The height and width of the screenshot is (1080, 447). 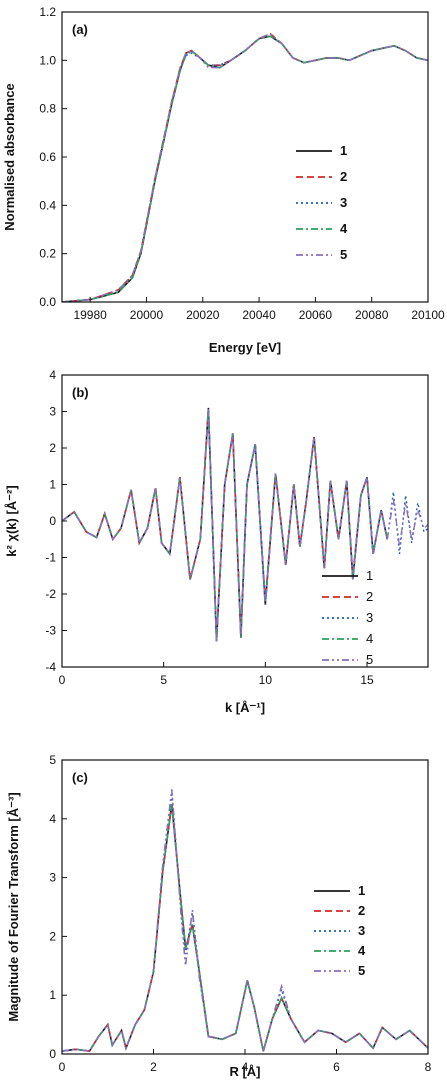 What do you see at coordinates (52, 760) in the screenshot?
I see `y-tick-label: 5` at bounding box center [52, 760].